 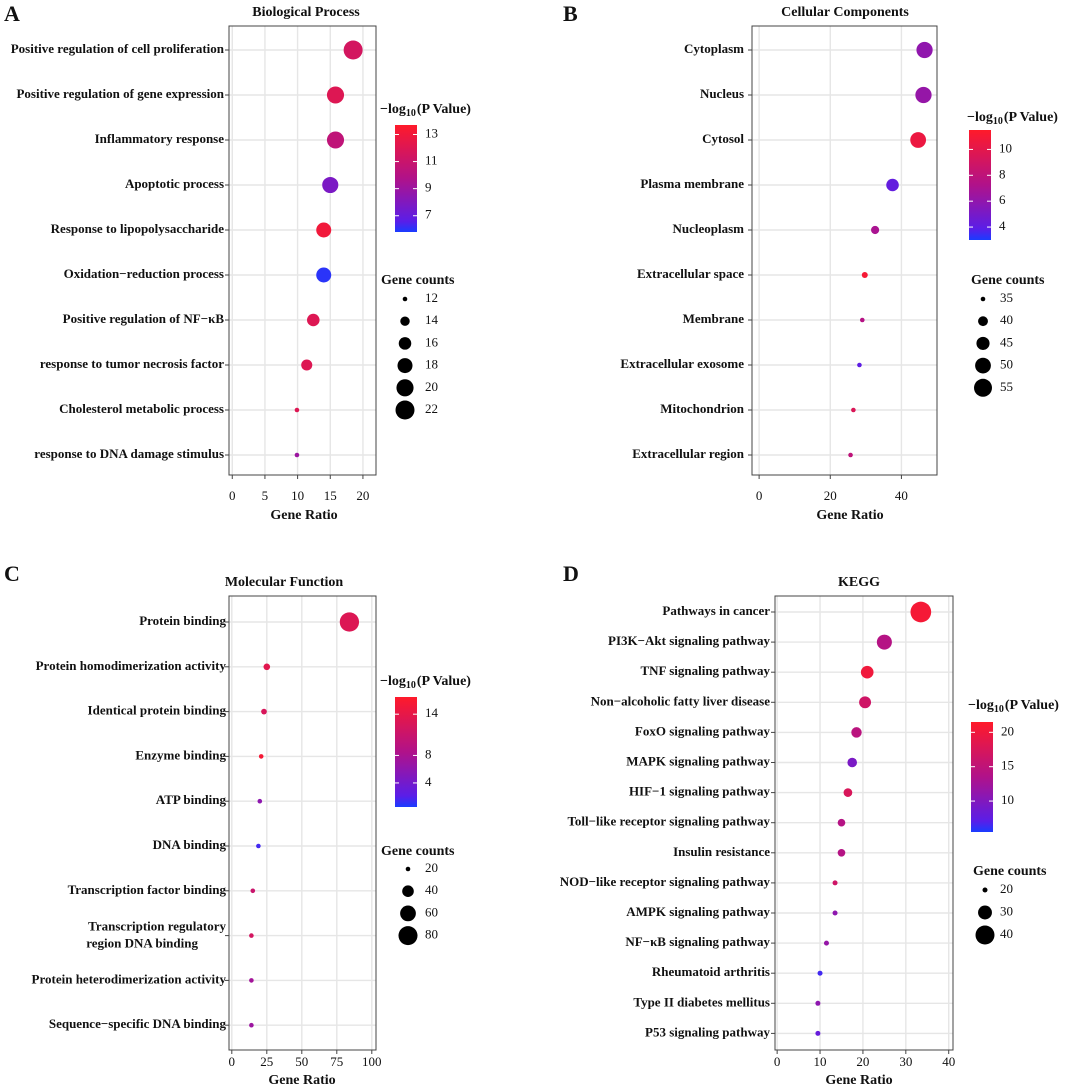 I want to click on size-legend-label: 14, so click(x=432, y=319).